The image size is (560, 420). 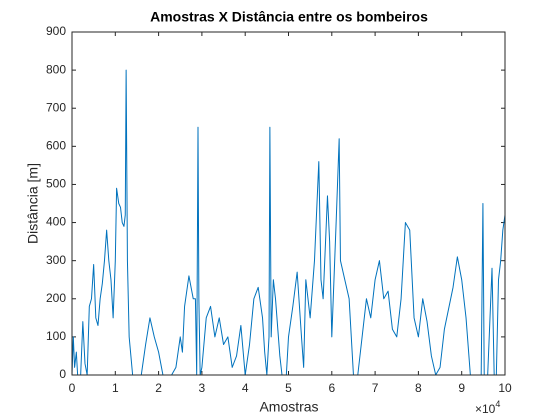 What do you see at coordinates (56, 31) in the screenshot?
I see `y-tick-label: 900` at bounding box center [56, 31].